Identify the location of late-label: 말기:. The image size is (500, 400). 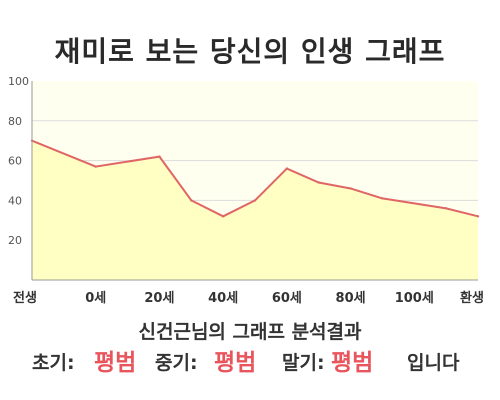
(303, 363).